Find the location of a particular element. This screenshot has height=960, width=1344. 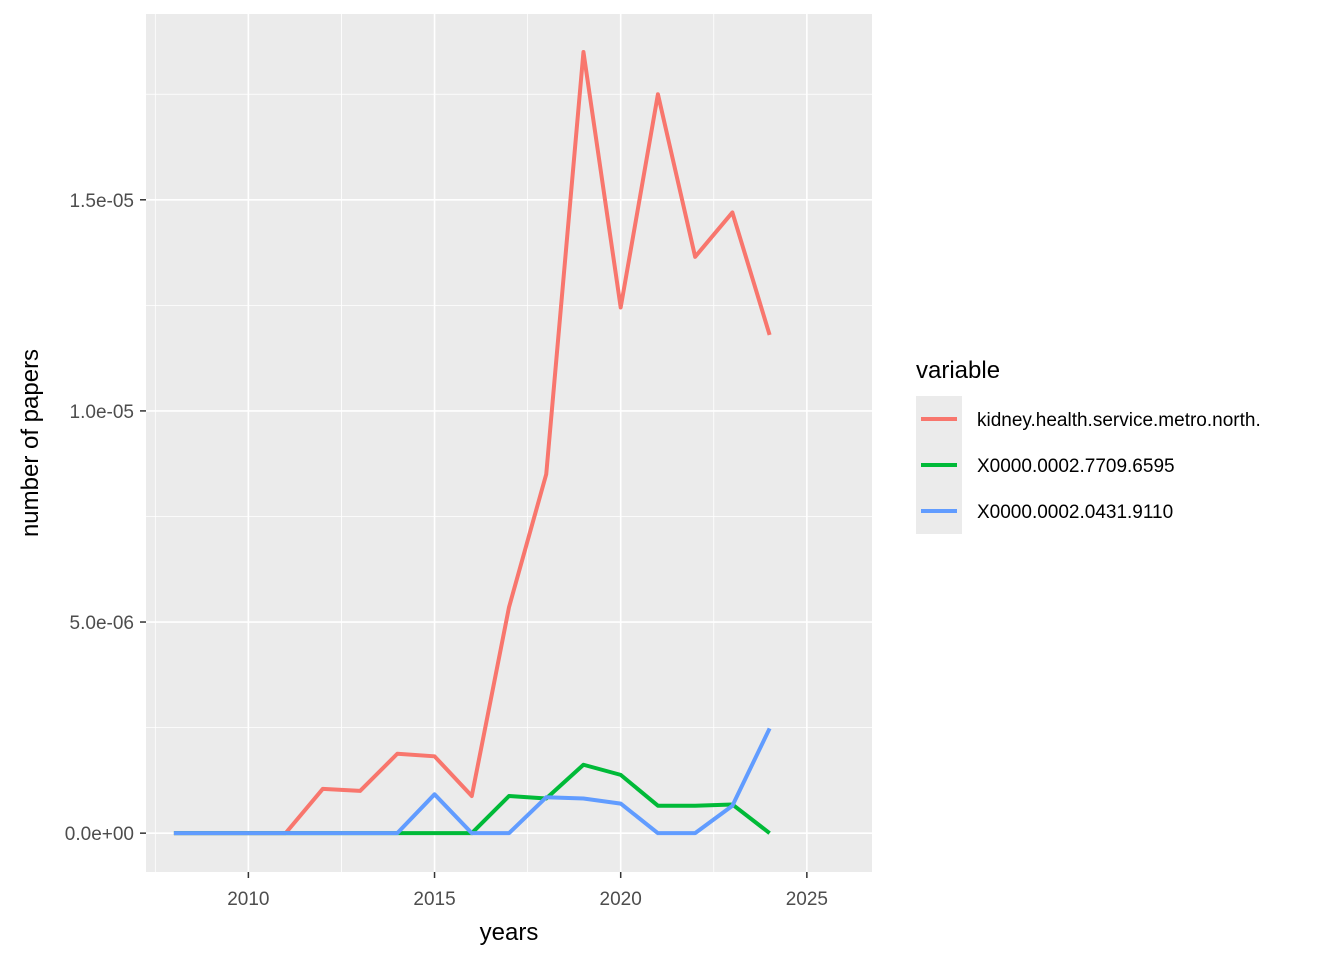

y-axis: 0.0e+00 5.0e-06 1.0e-05 1.5e-05 is located at coordinates (105, 518).